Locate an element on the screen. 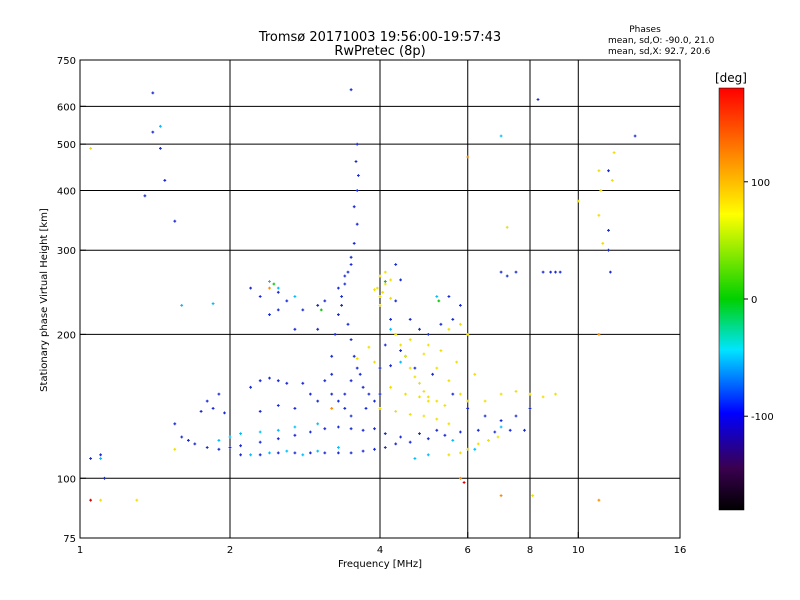 This screenshot has width=800, height=600. chart-subtitle: RwPretec (8p) is located at coordinates (379, 51).